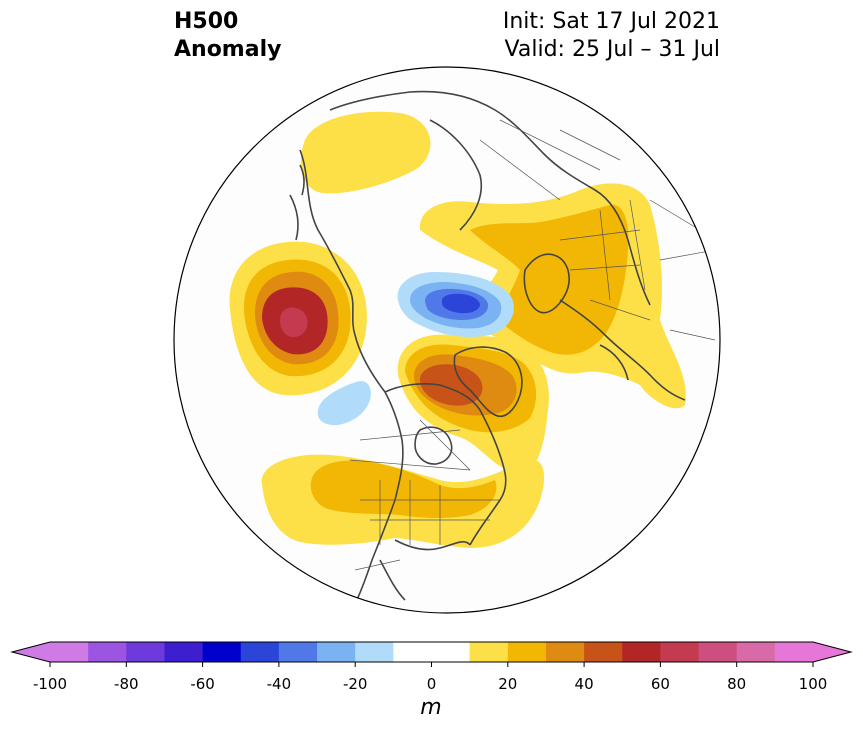 The width and height of the screenshot is (863, 732). I want to click on colorbar-tick-label: 40, so click(584, 684).